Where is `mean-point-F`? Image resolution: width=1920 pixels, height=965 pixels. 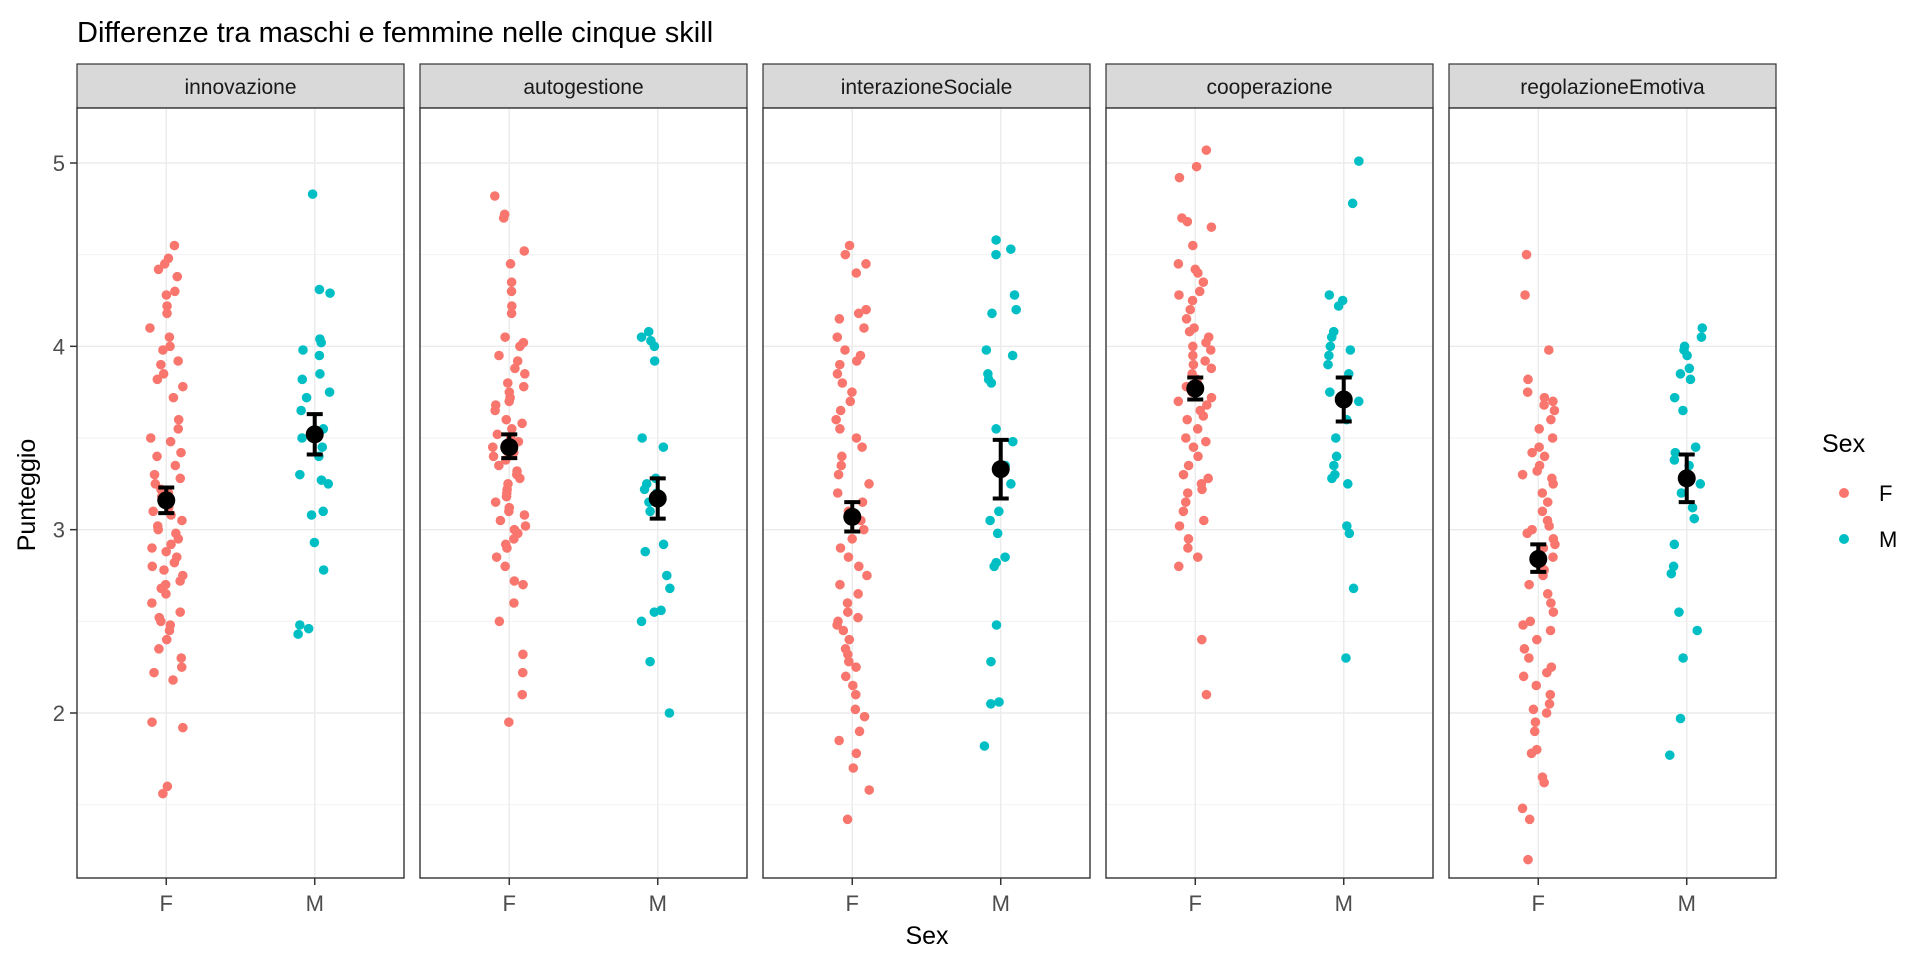
mean-point-F is located at coordinates (166, 500).